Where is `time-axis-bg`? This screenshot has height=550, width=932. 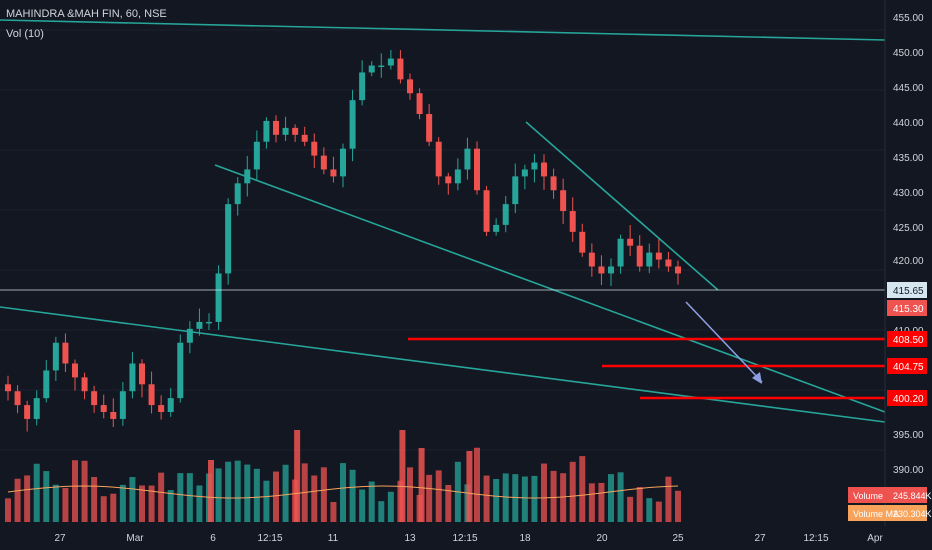 time-axis-bg is located at coordinates (466, 538).